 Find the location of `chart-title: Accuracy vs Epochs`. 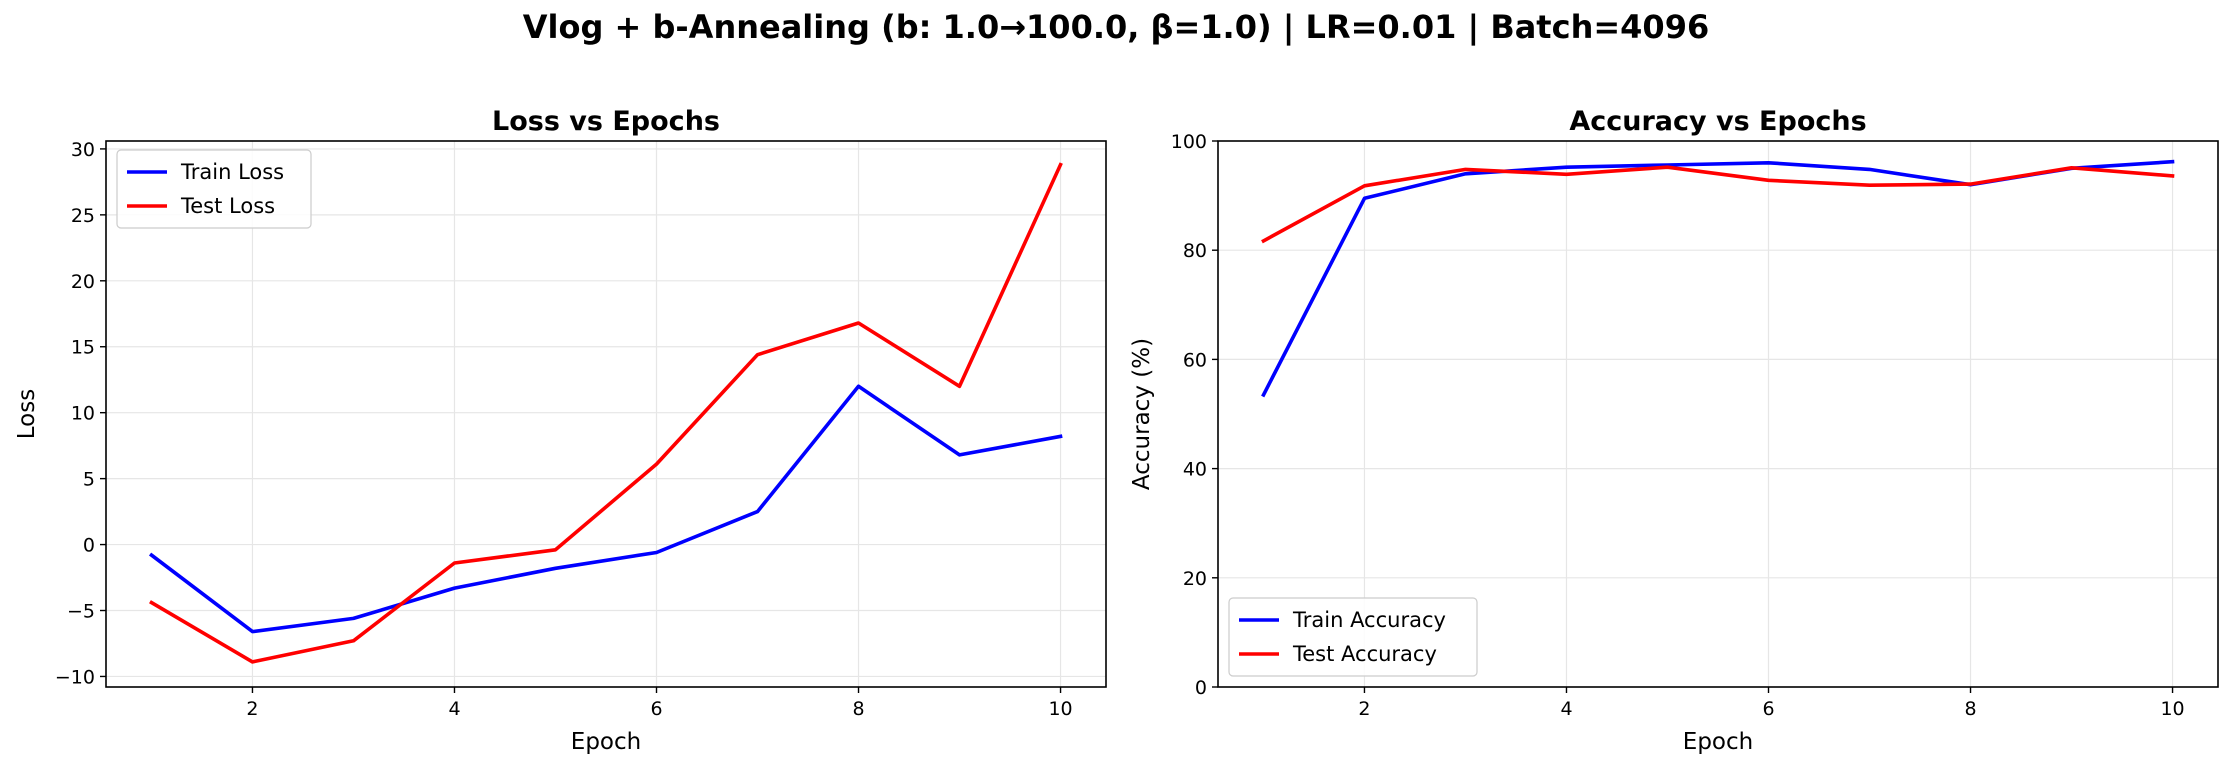

chart-title: Accuracy vs Epochs is located at coordinates (1717, 121).